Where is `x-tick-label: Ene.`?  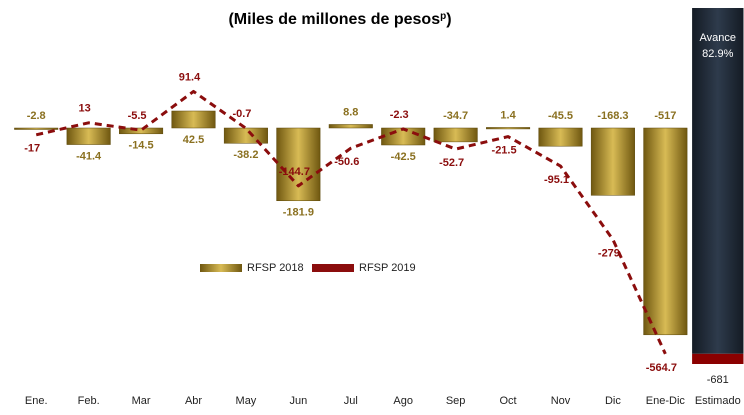 x-tick-label: Ene. is located at coordinates (36, 401).